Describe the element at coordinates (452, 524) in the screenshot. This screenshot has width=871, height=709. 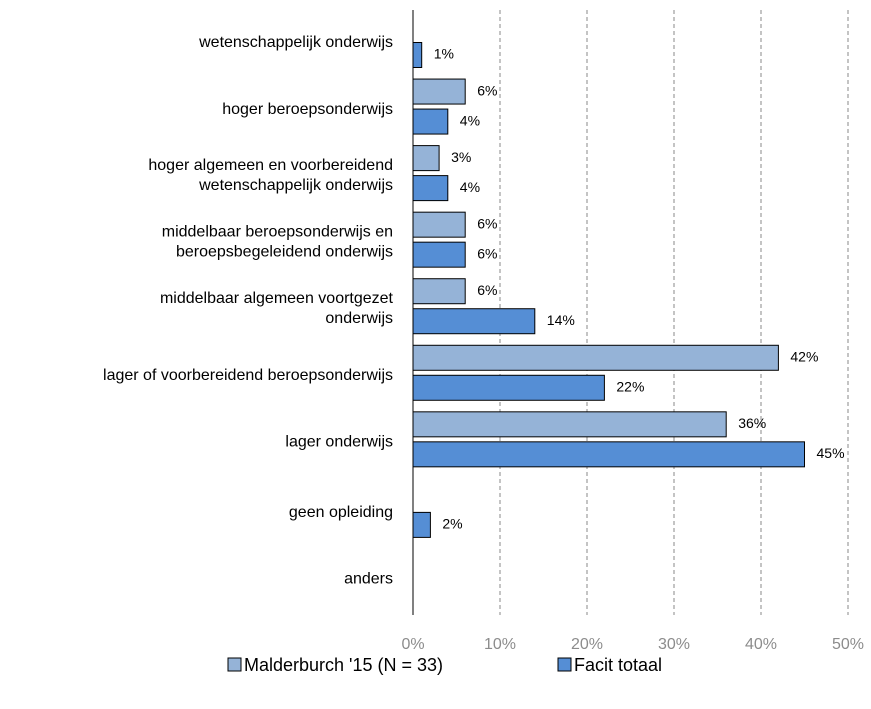
I see `value-label: 2%` at that location.